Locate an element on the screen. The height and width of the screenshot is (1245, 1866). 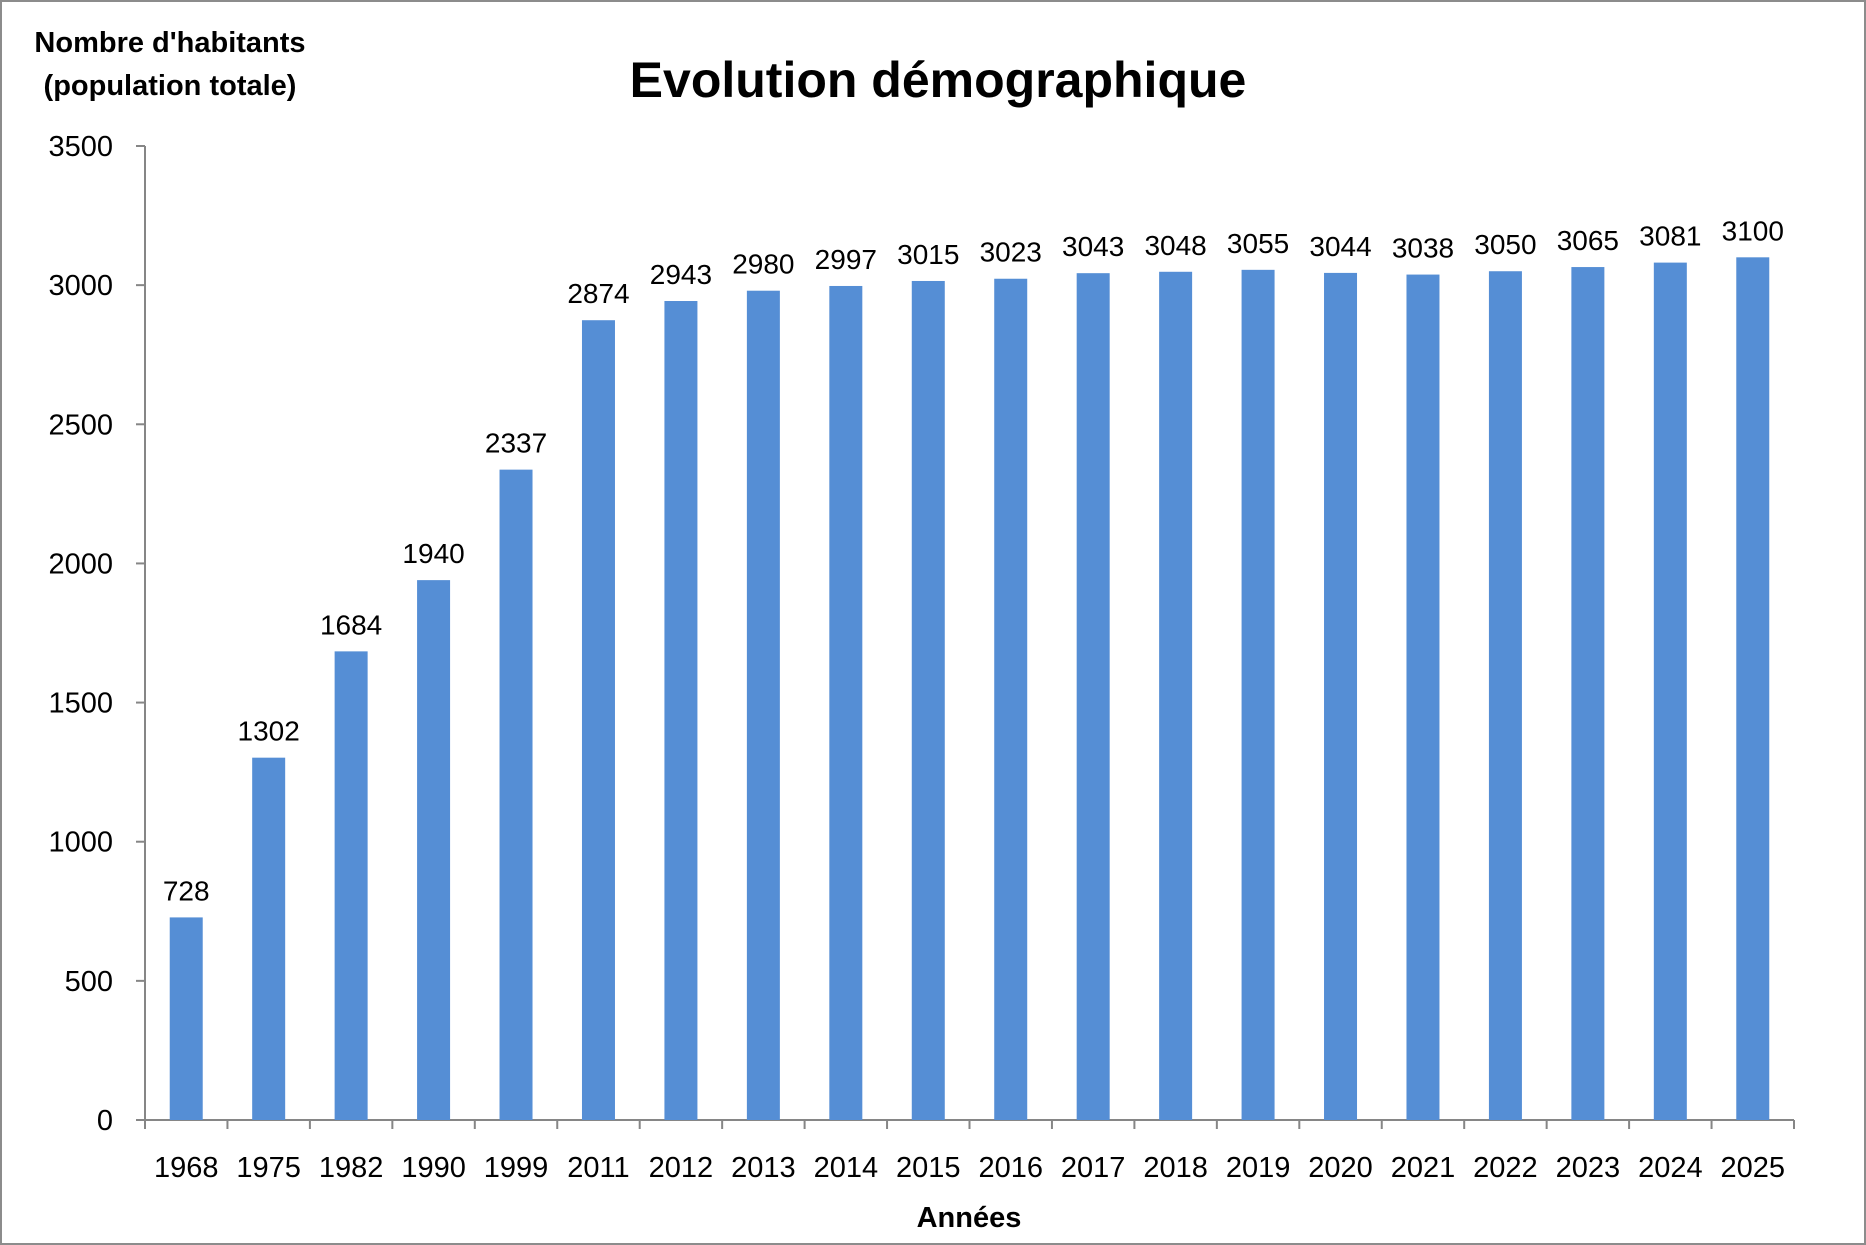
y-tick-label: 2500 is located at coordinates (80, 425).